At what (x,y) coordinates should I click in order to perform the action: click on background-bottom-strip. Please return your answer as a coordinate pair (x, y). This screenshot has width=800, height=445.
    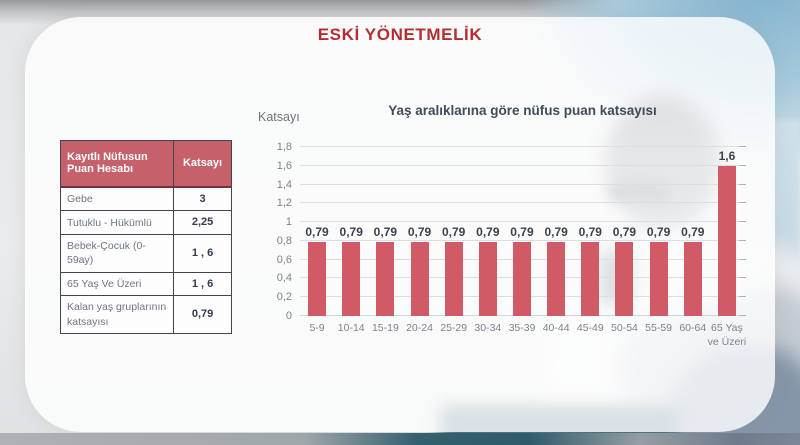
    Looking at the image, I should click on (400, 439).